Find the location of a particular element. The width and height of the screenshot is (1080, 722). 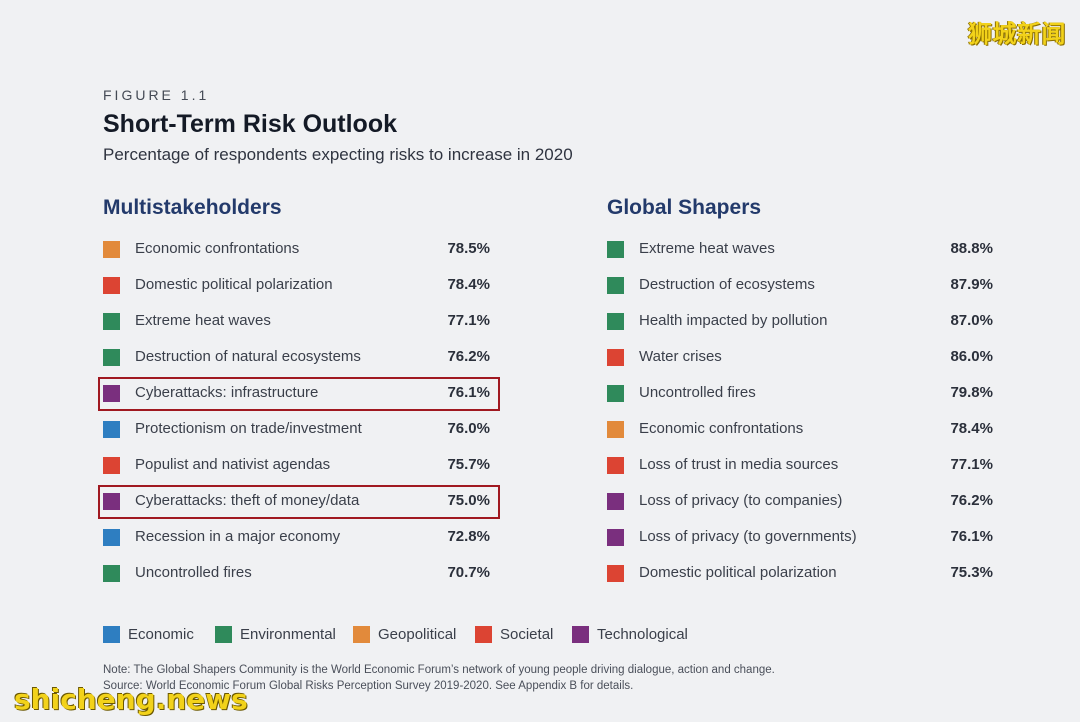

risk-label: Destruction of ecosystems is located at coordinates (727, 284).